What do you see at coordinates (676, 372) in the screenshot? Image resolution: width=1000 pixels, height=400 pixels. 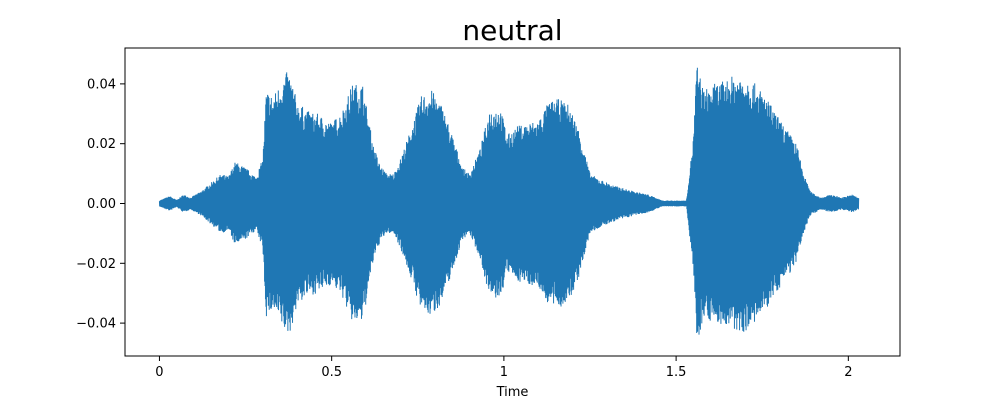 I see `x-tick-label: 1.5` at bounding box center [676, 372].